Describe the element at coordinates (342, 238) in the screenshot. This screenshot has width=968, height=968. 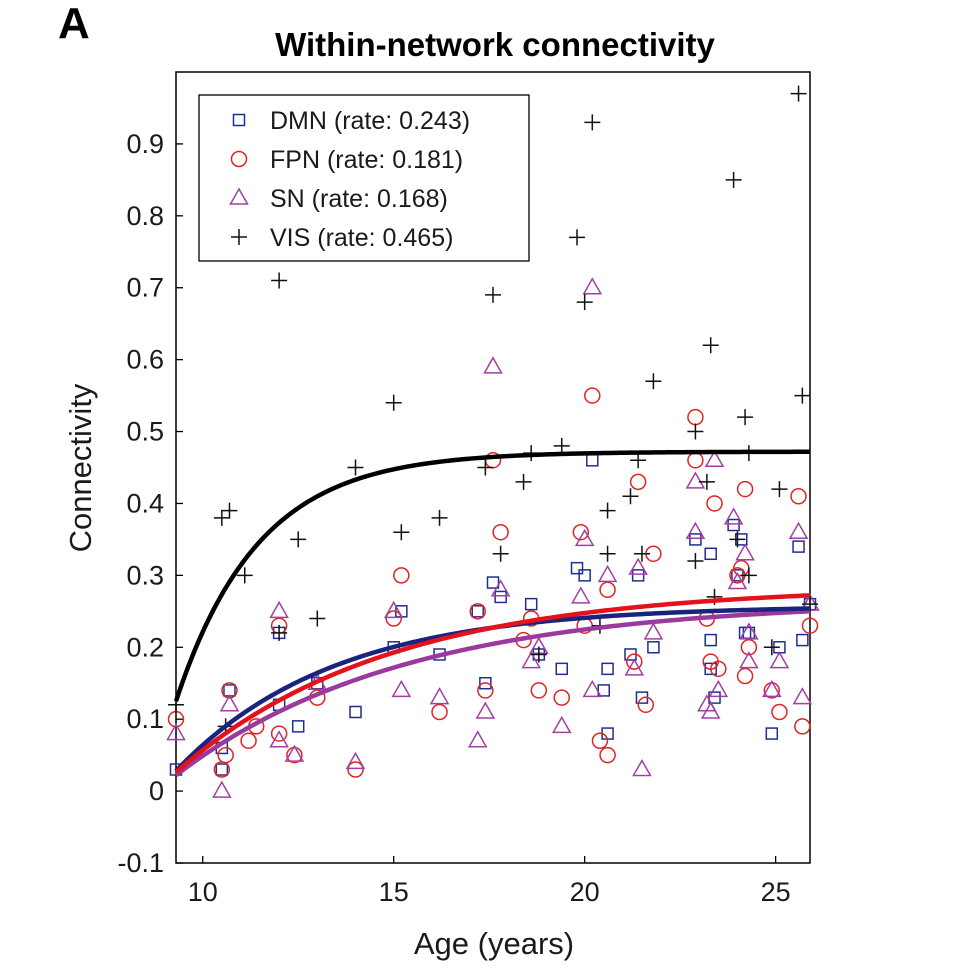
I see `legend-item-vis: VIS (rate: 0.465)` at that location.